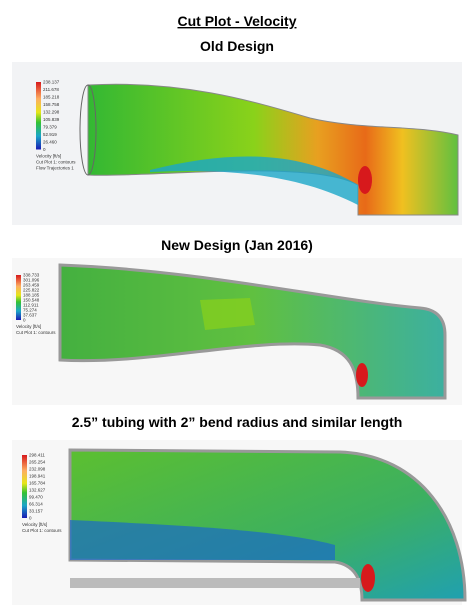 Image resolution: width=474 pixels, height=610 pixels. I want to click on legend-value: 198.941, so click(37, 476).